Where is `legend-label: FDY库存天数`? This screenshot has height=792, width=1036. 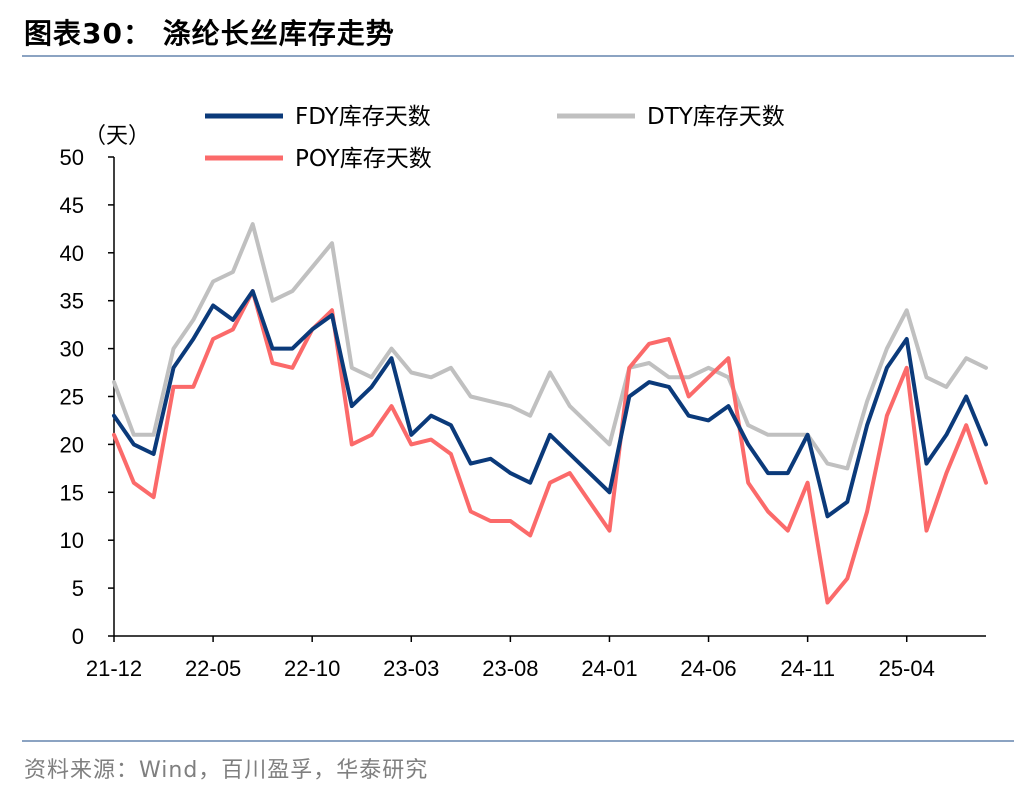 legend-label: FDY库存天数 is located at coordinates (363, 117).